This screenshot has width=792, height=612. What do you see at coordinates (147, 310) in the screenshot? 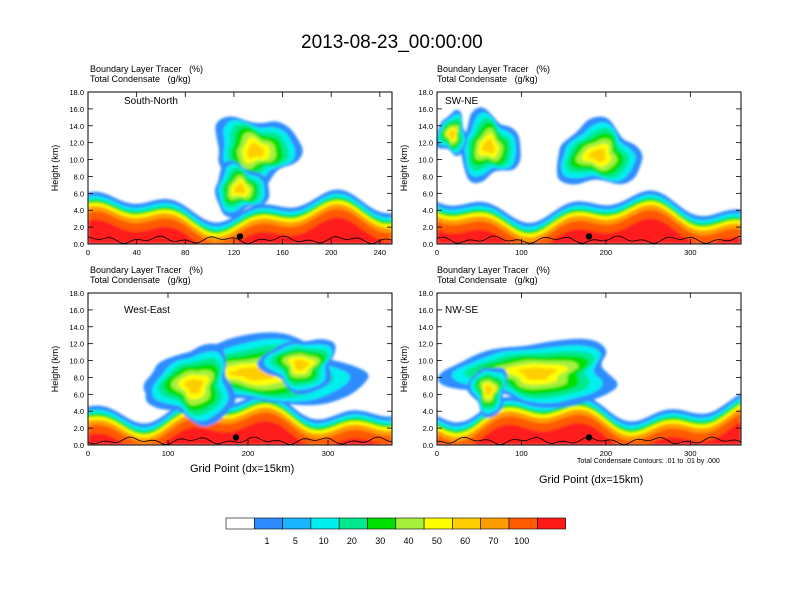
I see `panel-label: West-East` at bounding box center [147, 310].